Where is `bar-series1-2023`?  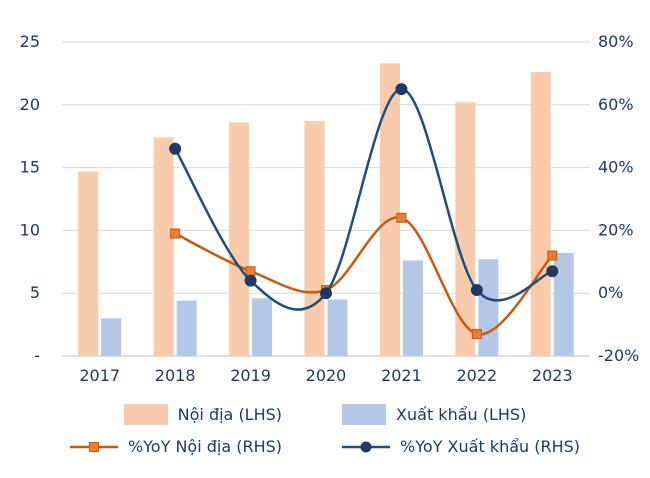
bar-series1-2023 is located at coordinates (563, 304).